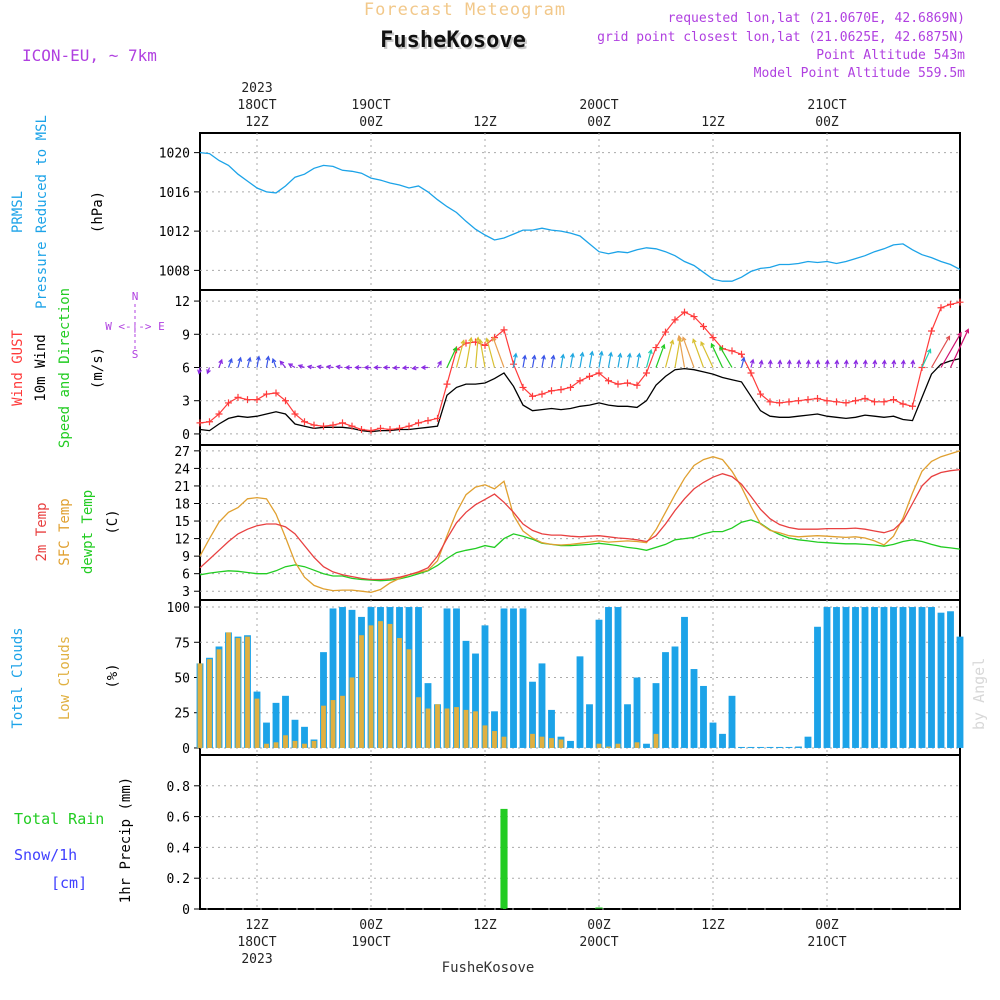 The image size is (1000, 1000). I want to click on label-pressure-msl: Pressure Reduced to MSL, so click(42, 212).